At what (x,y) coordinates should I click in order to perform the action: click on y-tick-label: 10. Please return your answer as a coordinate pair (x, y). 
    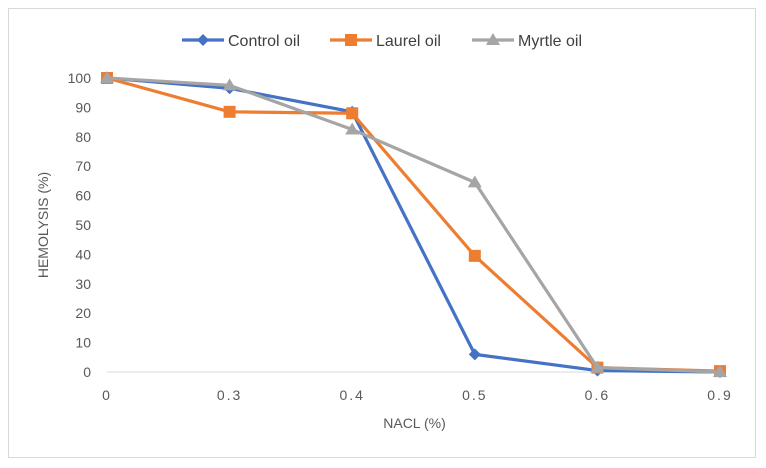
    Looking at the image, I should click on (83, 343).